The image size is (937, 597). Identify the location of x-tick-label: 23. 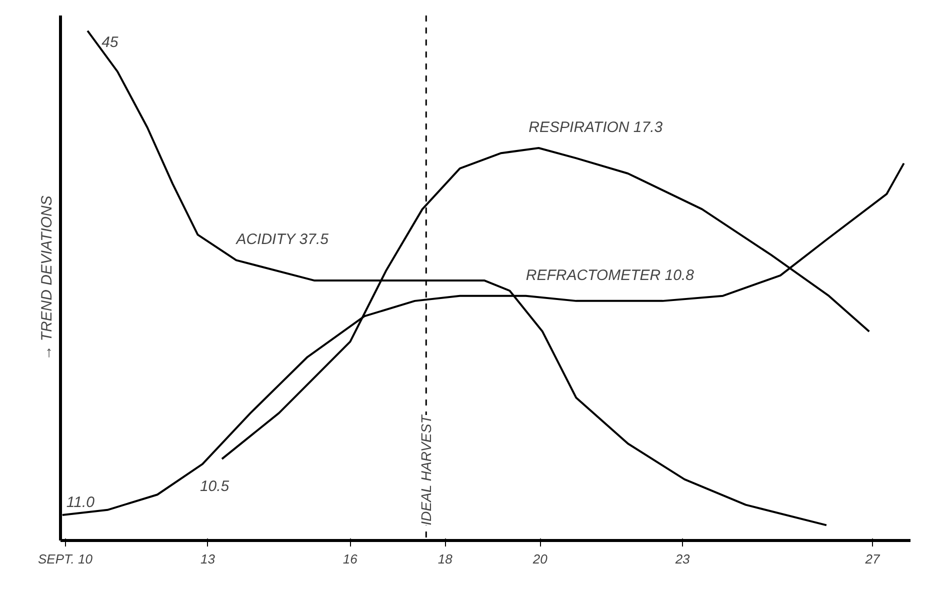
(682, 559).